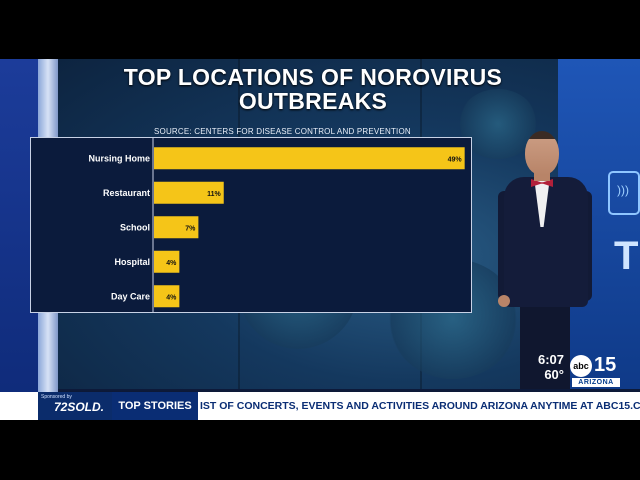  Describe the element at coordinates (581, 366) in the screenshot. I see `abc-logo-icon: abc` at that location.